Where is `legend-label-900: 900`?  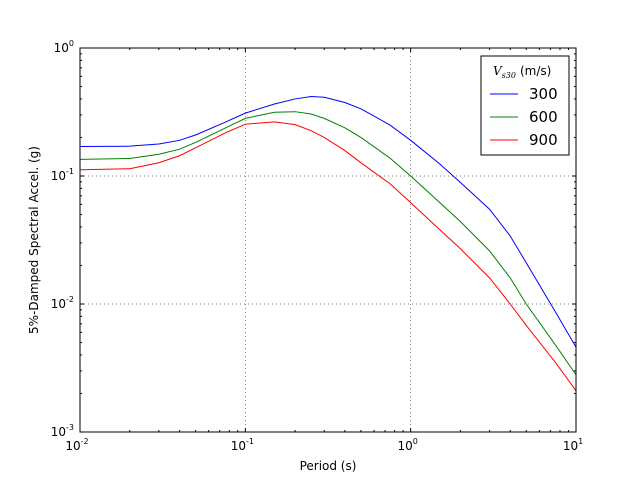
legend-label-900: 900 is located at coordinates (543, 140).